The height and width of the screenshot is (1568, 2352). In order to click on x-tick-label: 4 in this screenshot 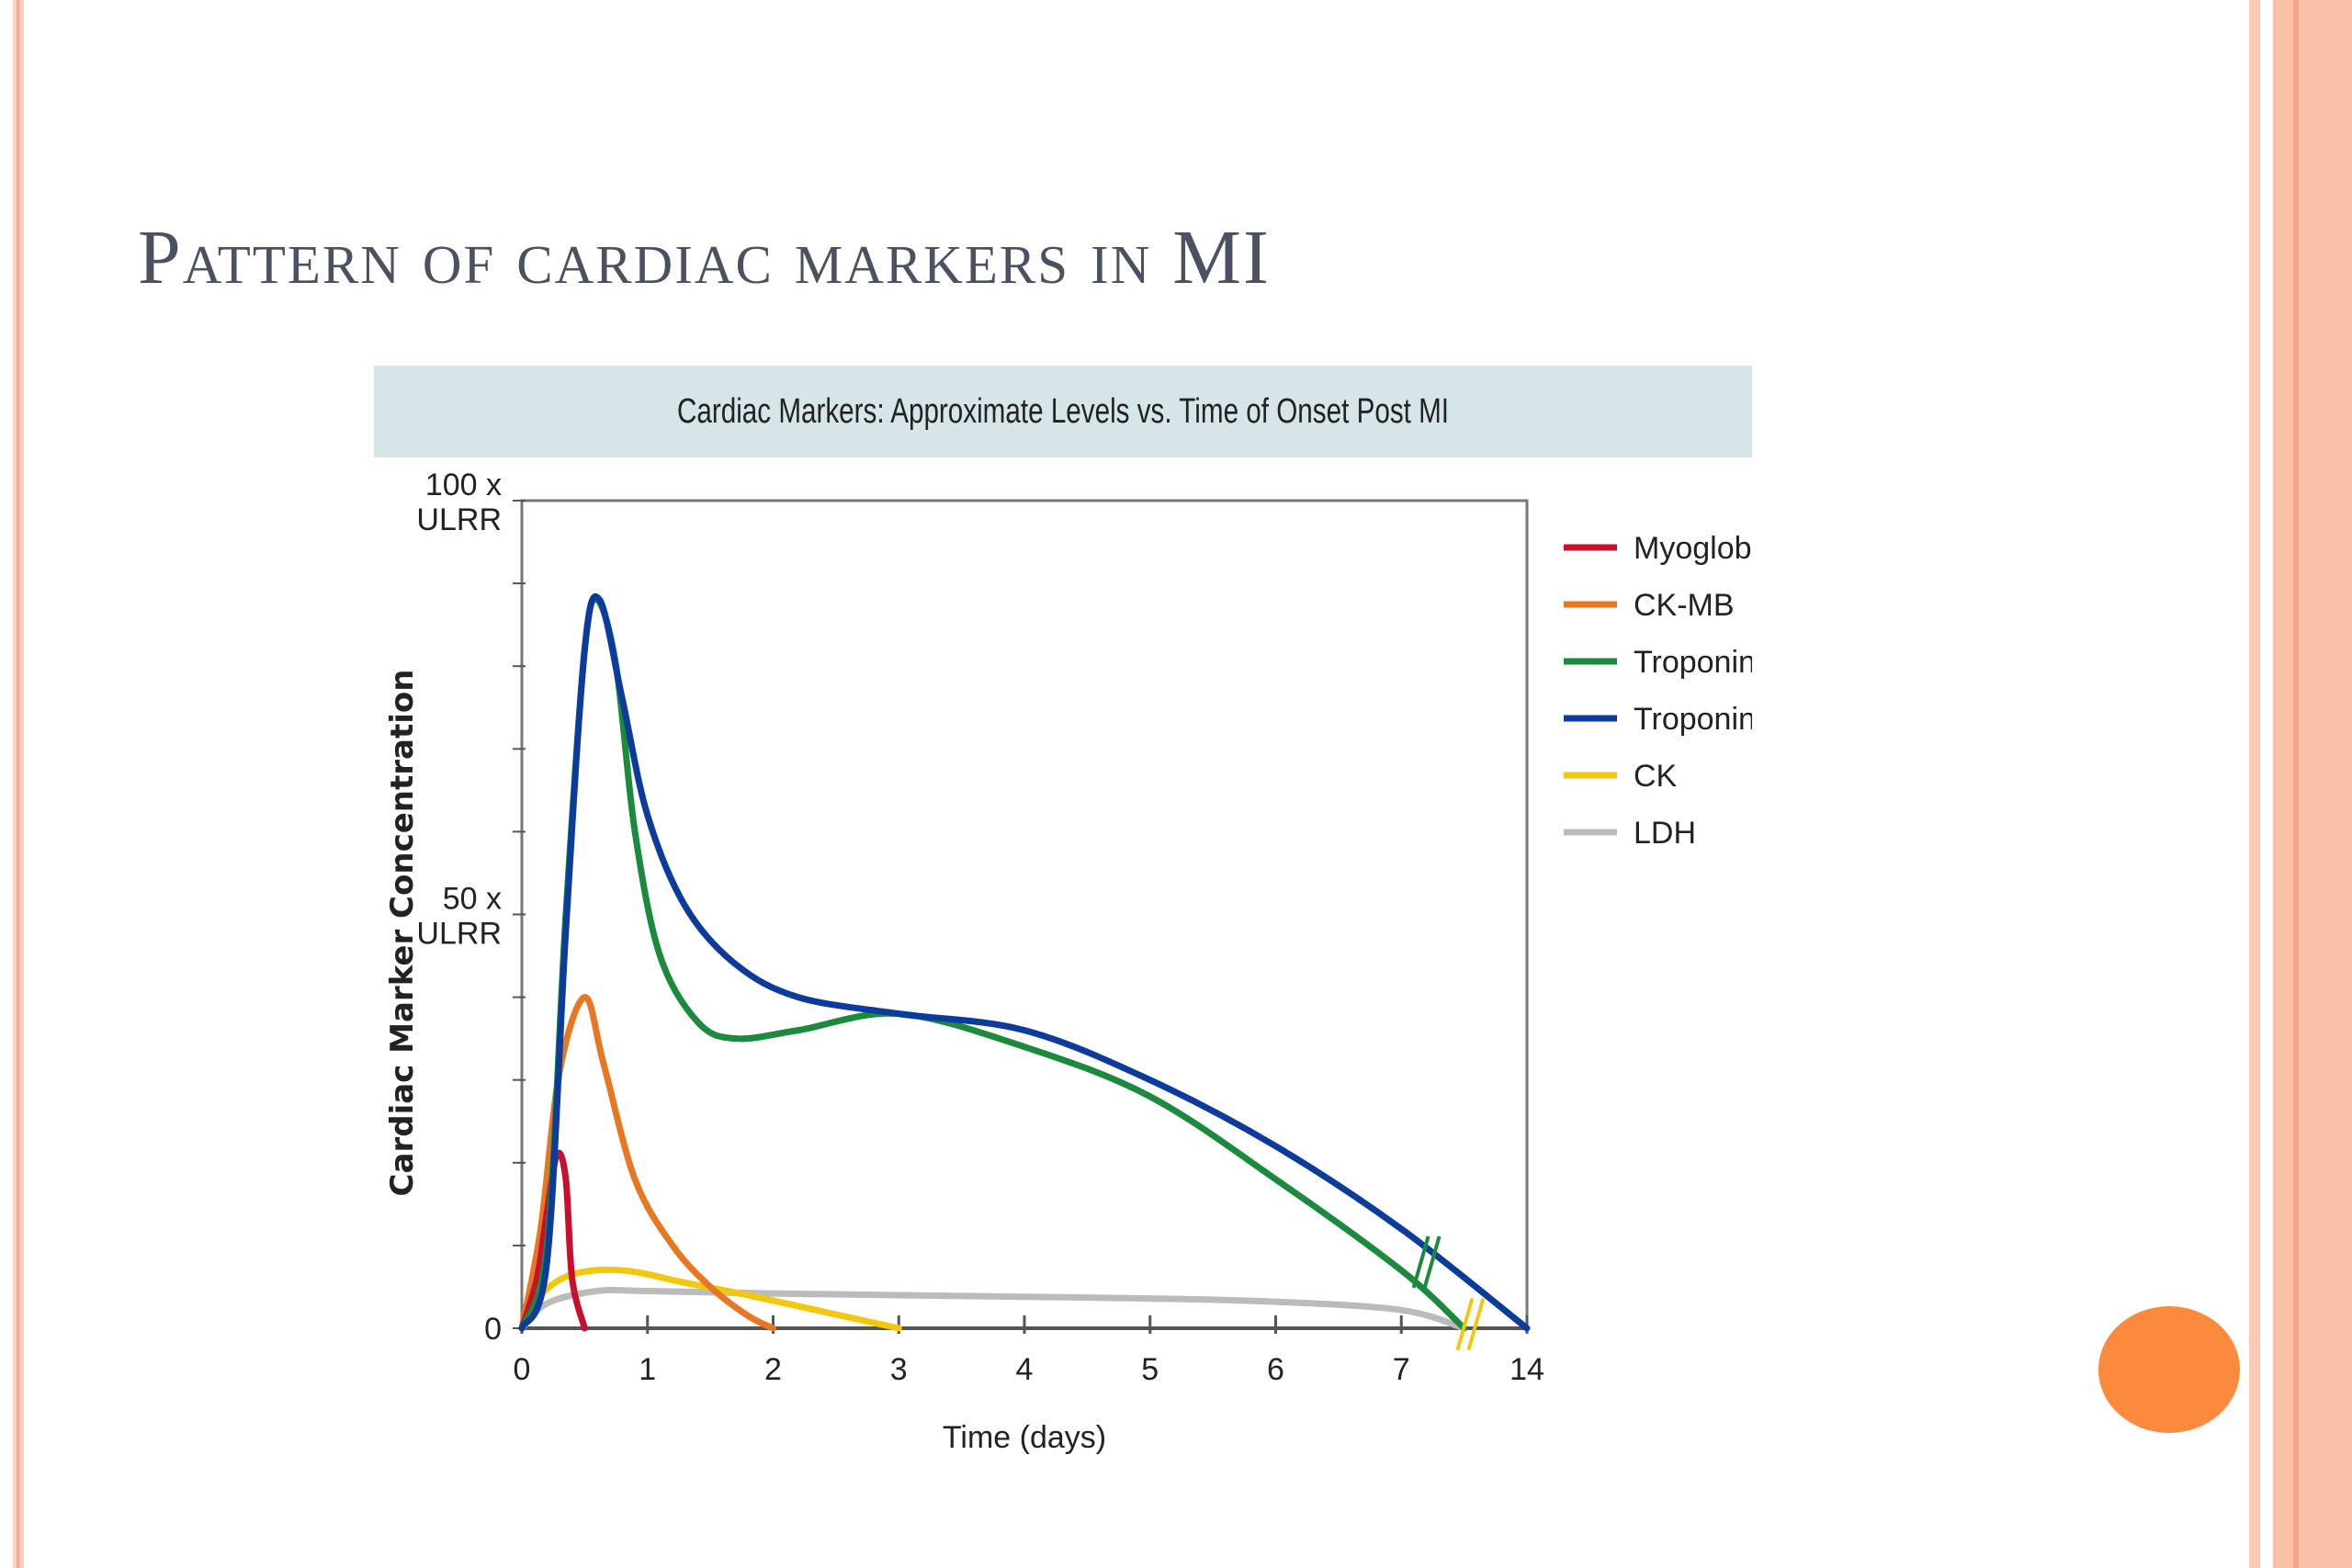, I will do `click(1025, 1370)`.